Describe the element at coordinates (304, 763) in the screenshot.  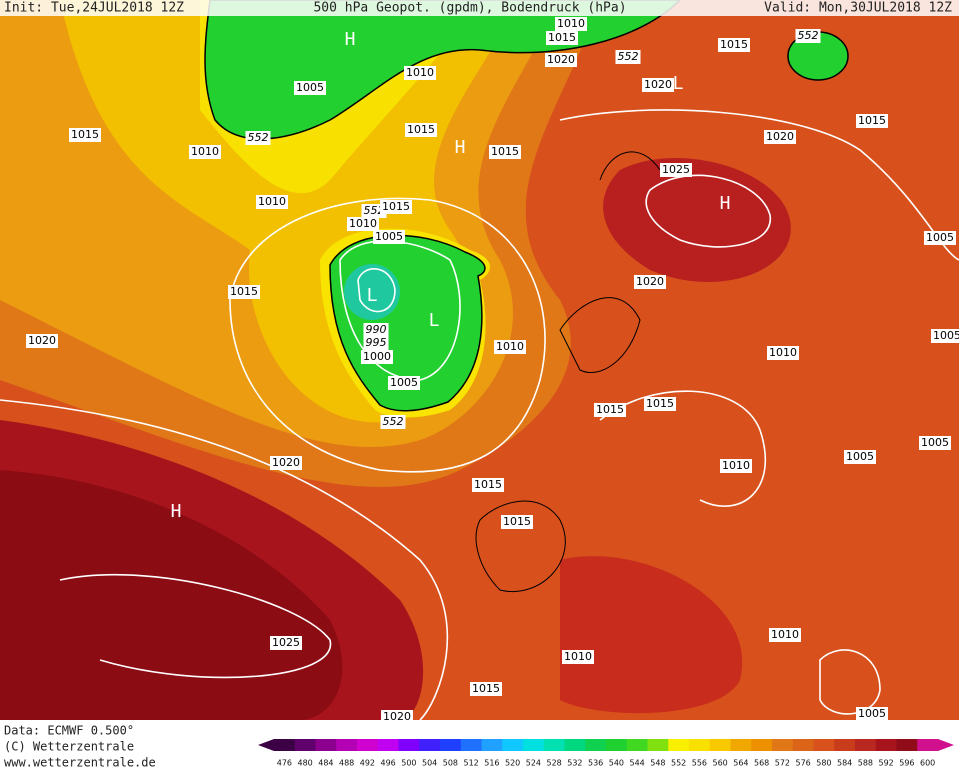
I see `colorbar-label: 480` at that location.